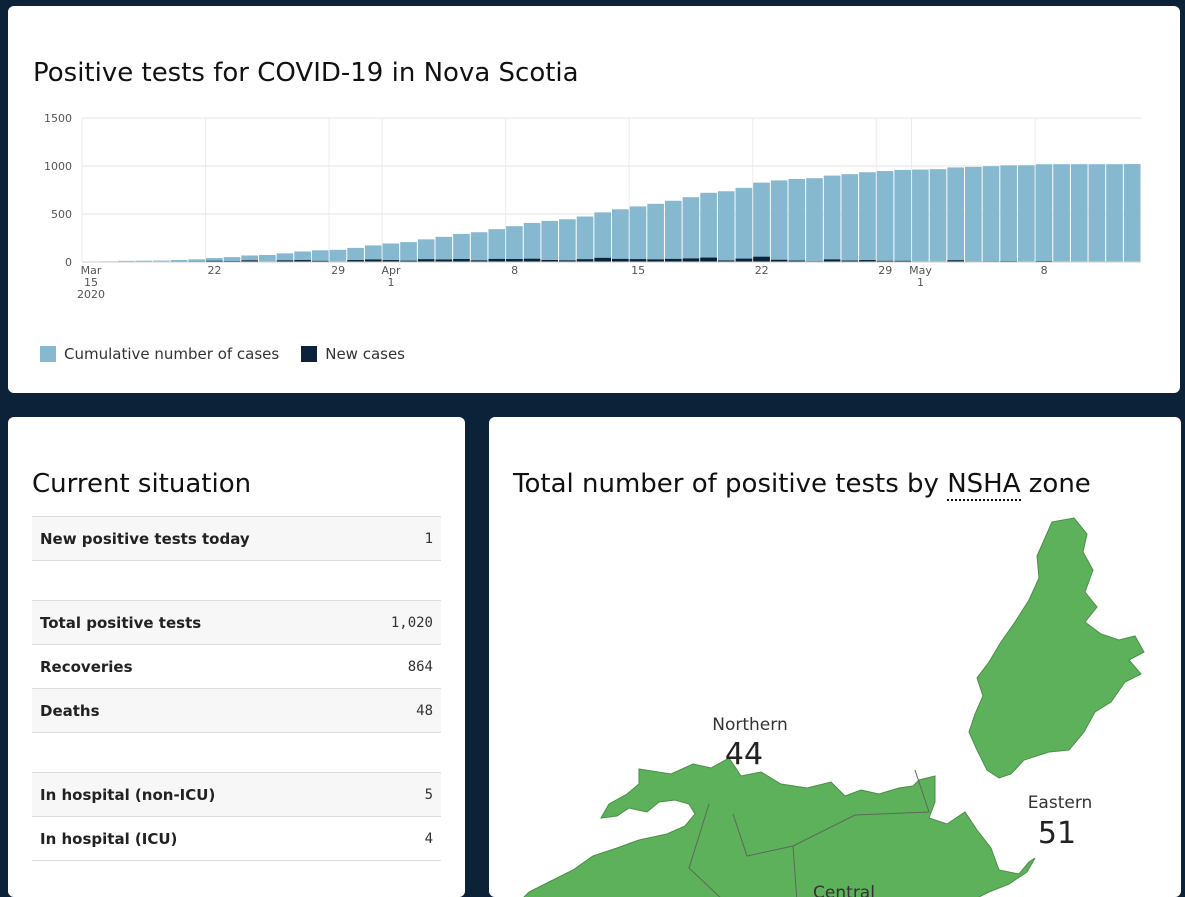 This screenshot has height=897, width=1185. I want to click on zone-label-central: Central, so click(844, 890).